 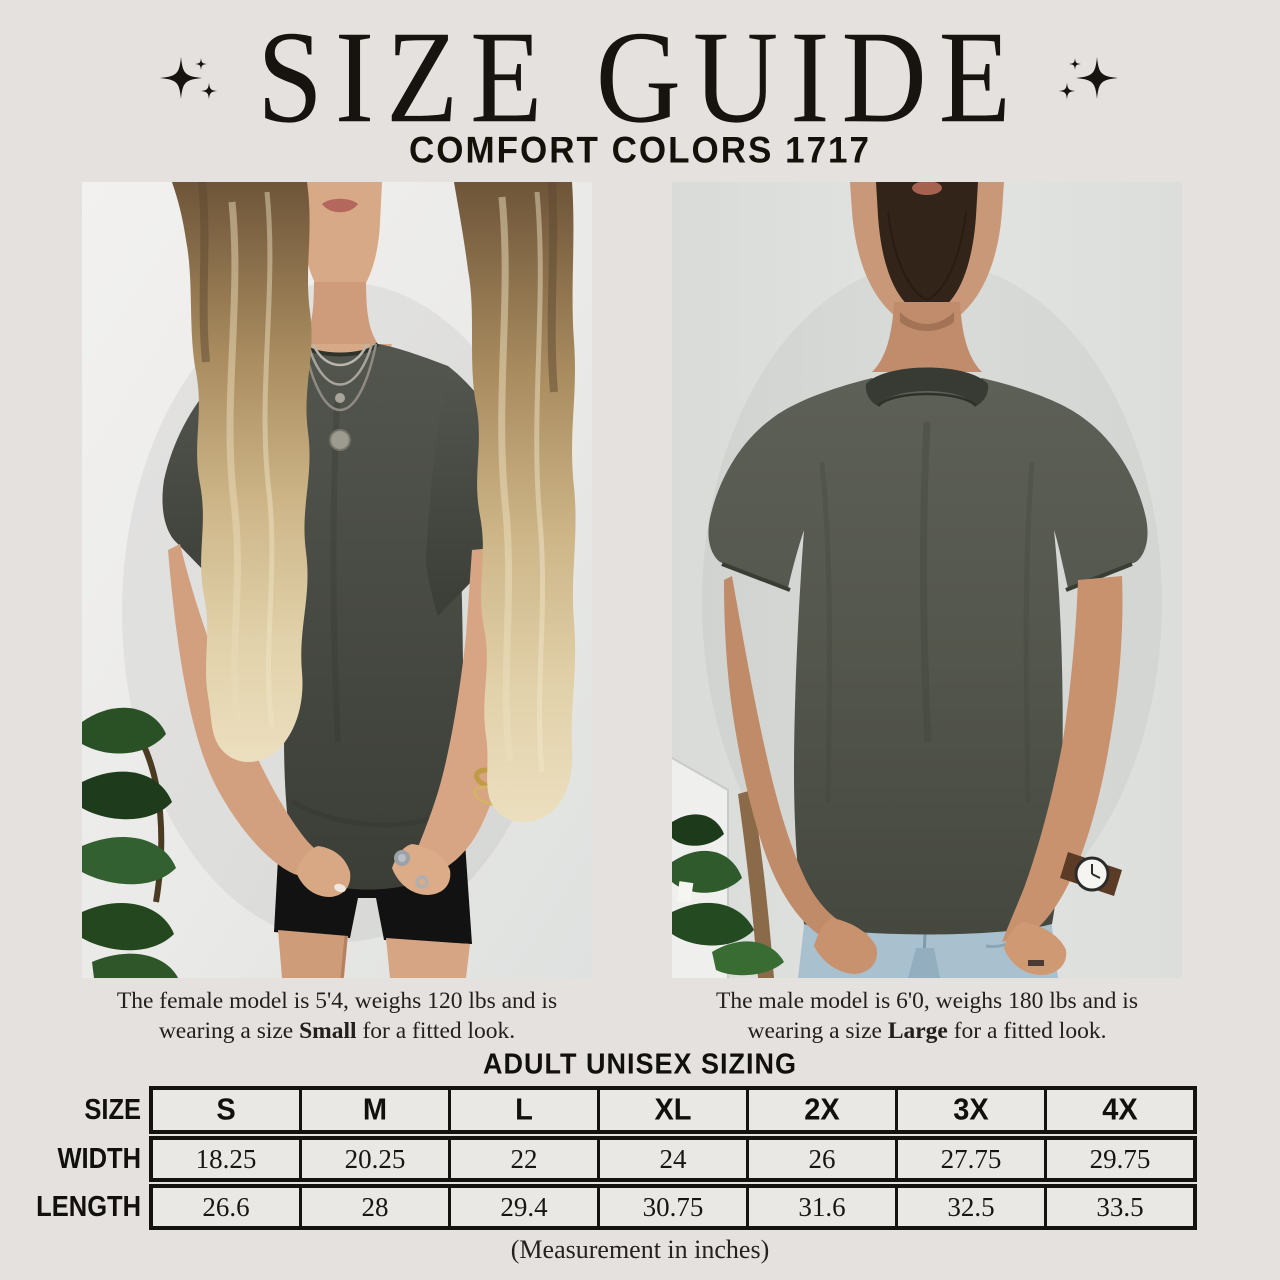 What do you see at coordinates (1118, 1207) in the screenshot?
I see `length-cell: 33.5` at bounding box center [1118, 1207].